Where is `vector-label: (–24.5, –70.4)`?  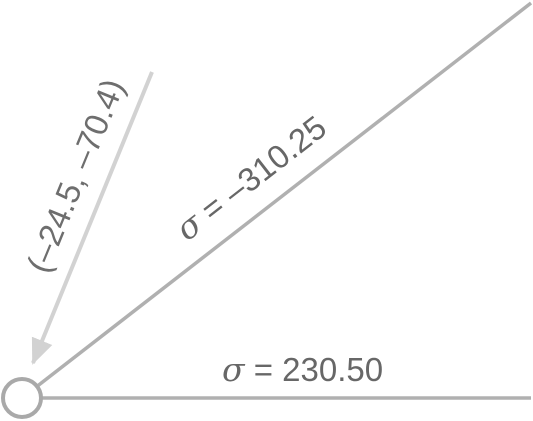 vector-label: (–24.5, –70.4) is located at coordinates (75, 176).